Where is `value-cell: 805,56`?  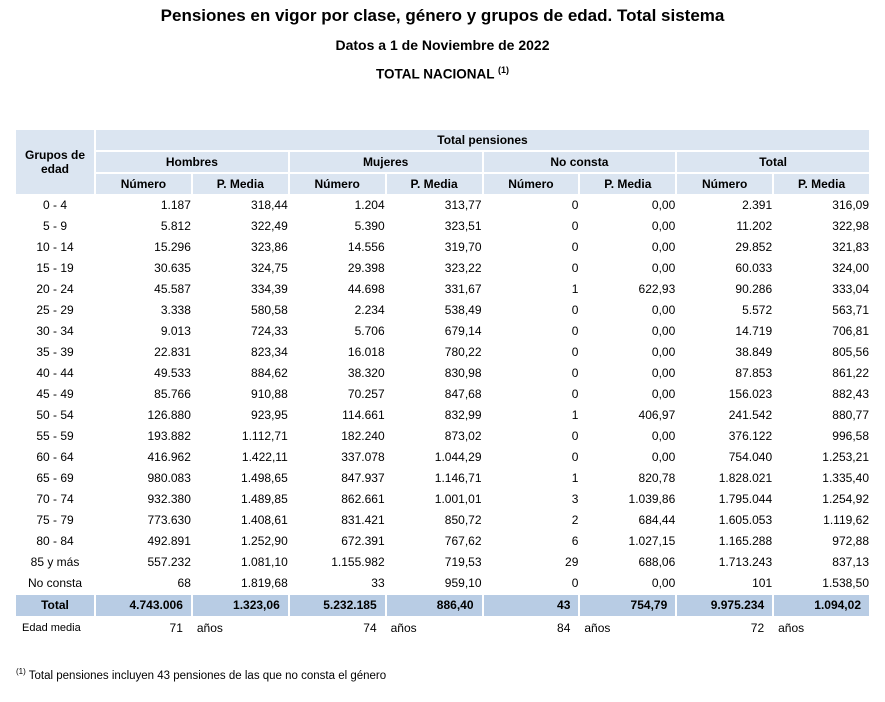
value-cell: 805,56 is located at coordinates (850, 352).